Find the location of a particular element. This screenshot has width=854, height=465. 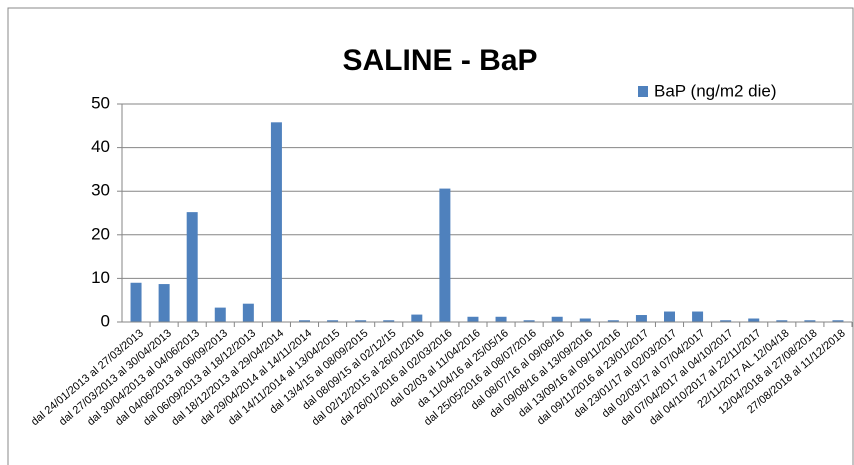

y-tick-label: 20 is located at coordinates (100, 233).